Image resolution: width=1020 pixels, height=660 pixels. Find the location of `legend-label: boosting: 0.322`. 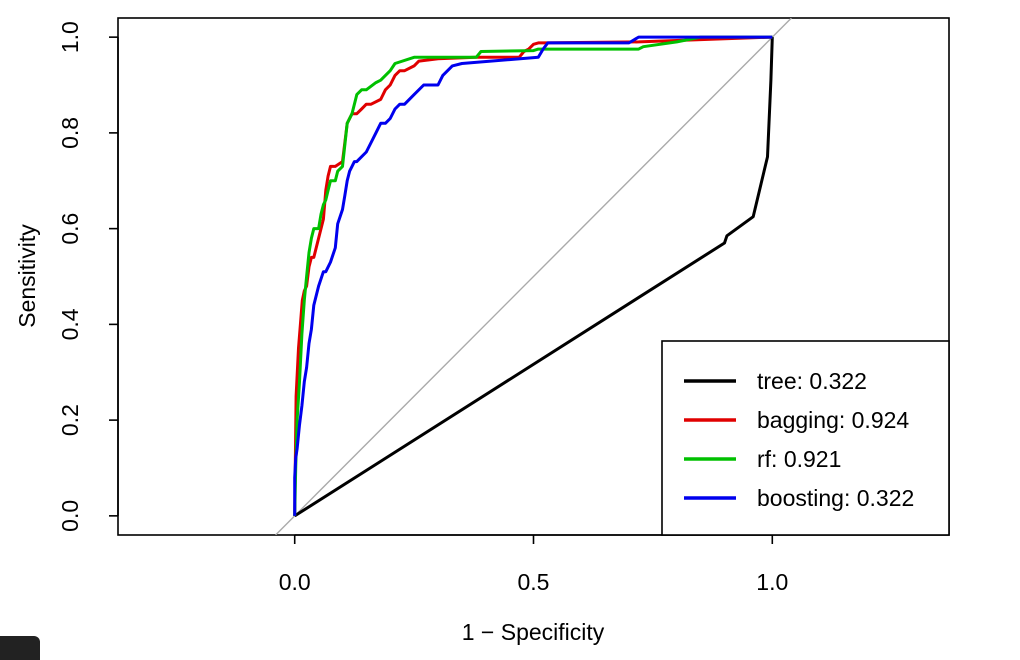

legend-label: boosting: 0.322 is located at coordinates (835, 498).